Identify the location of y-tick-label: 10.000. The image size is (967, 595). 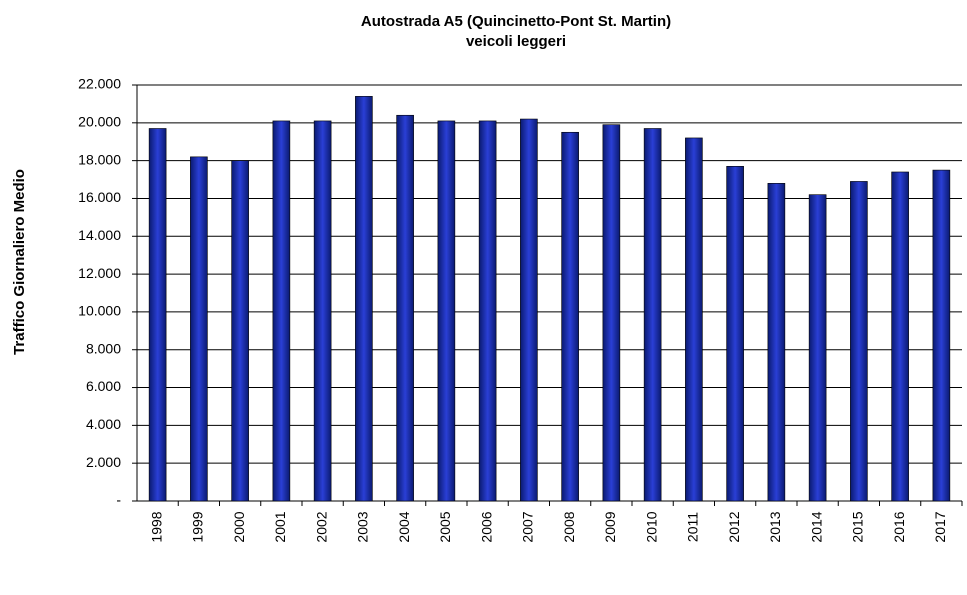
(99, 311).